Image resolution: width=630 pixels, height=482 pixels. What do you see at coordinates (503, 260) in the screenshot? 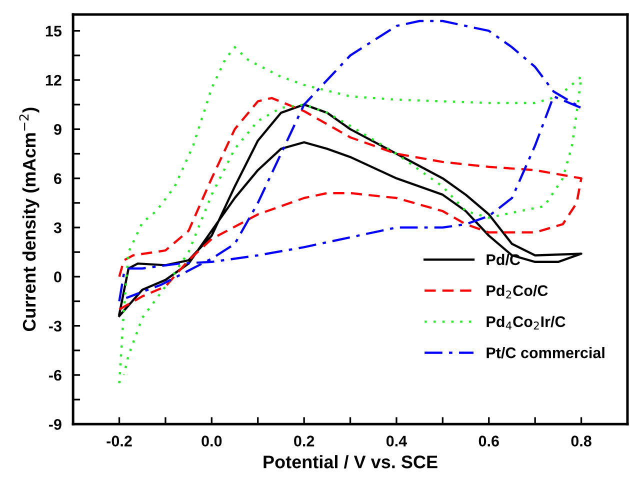
I see `legend-label: Pd/C` at bounding box center [503, 260].